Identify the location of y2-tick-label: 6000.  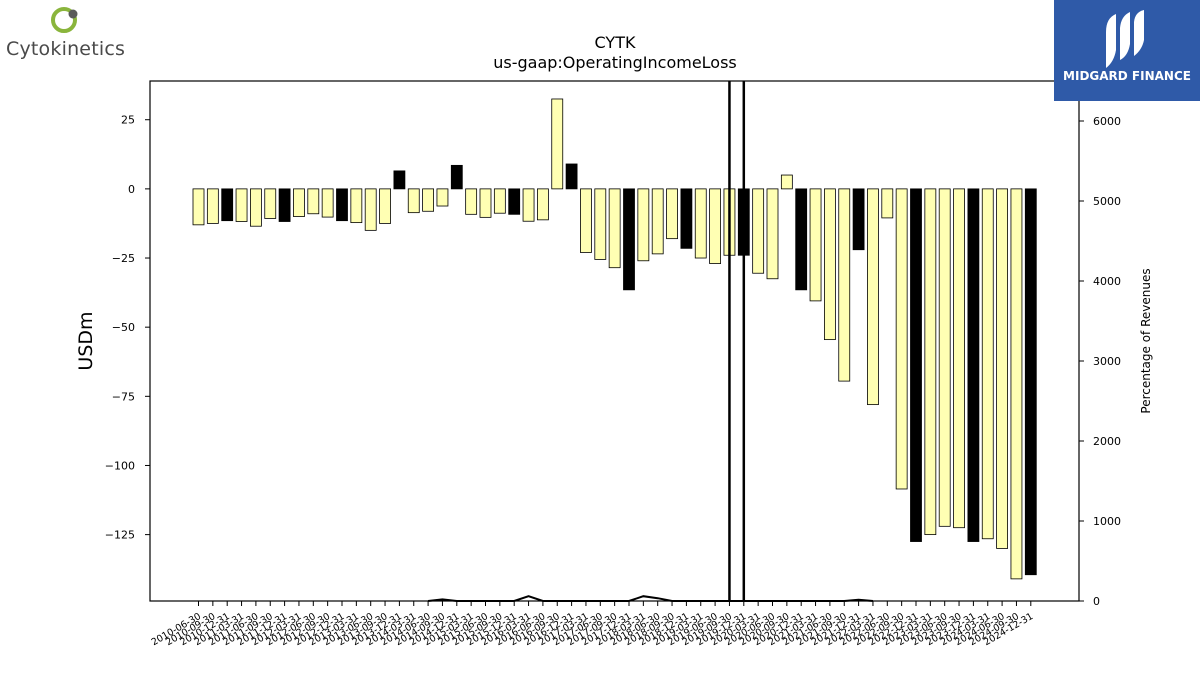
(1107, 121).